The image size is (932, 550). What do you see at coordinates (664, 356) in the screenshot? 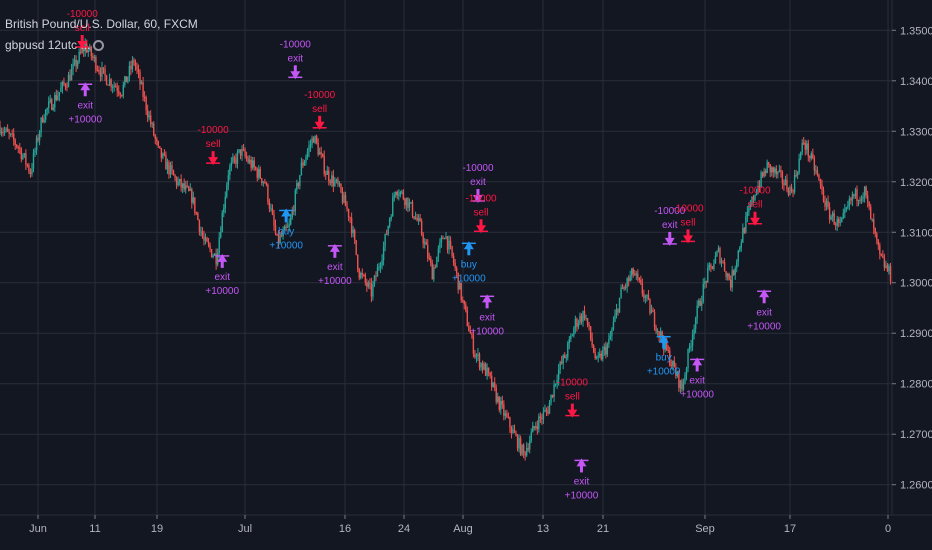
I see `buy-trade-marker: buy +10000` at bounding box center [664, 356].